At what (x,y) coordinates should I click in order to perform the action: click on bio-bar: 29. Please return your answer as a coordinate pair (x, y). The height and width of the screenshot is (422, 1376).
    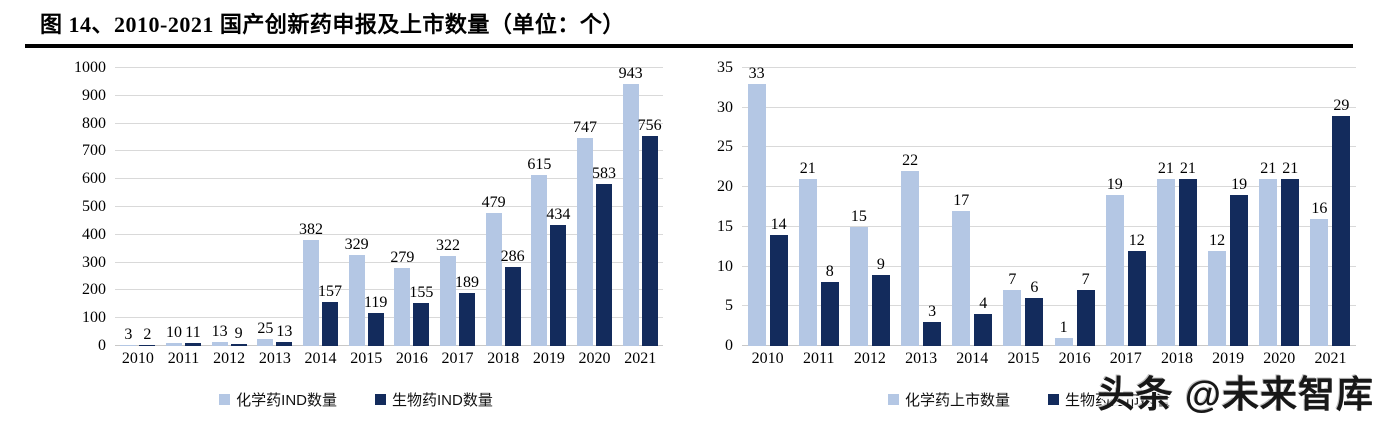
    Looking at the image, I should click on (1341, 221).